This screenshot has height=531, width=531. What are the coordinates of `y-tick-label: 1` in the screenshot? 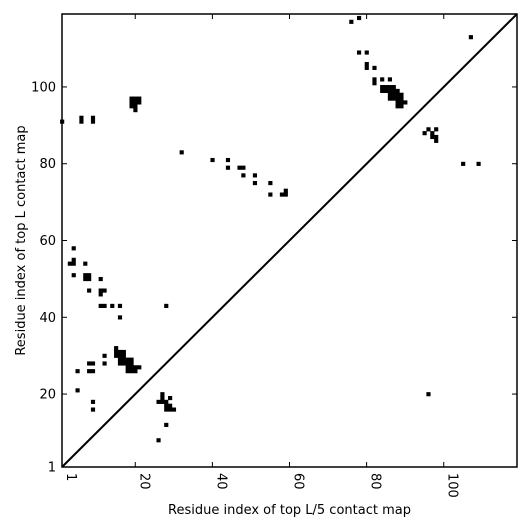 It's located at (52, 468).